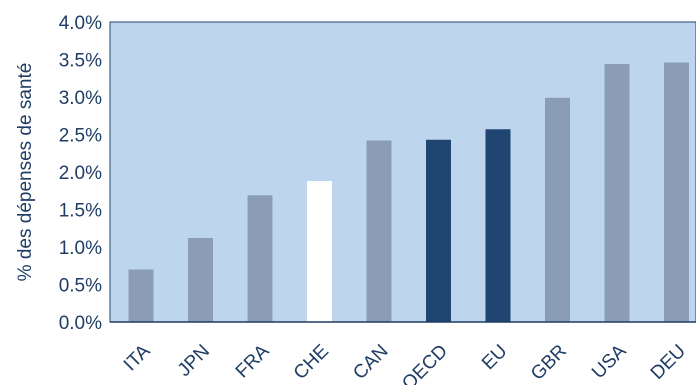 The image size is (696, 385). I want to click on x-tick-label-deu: DEU, so click(668, 362).